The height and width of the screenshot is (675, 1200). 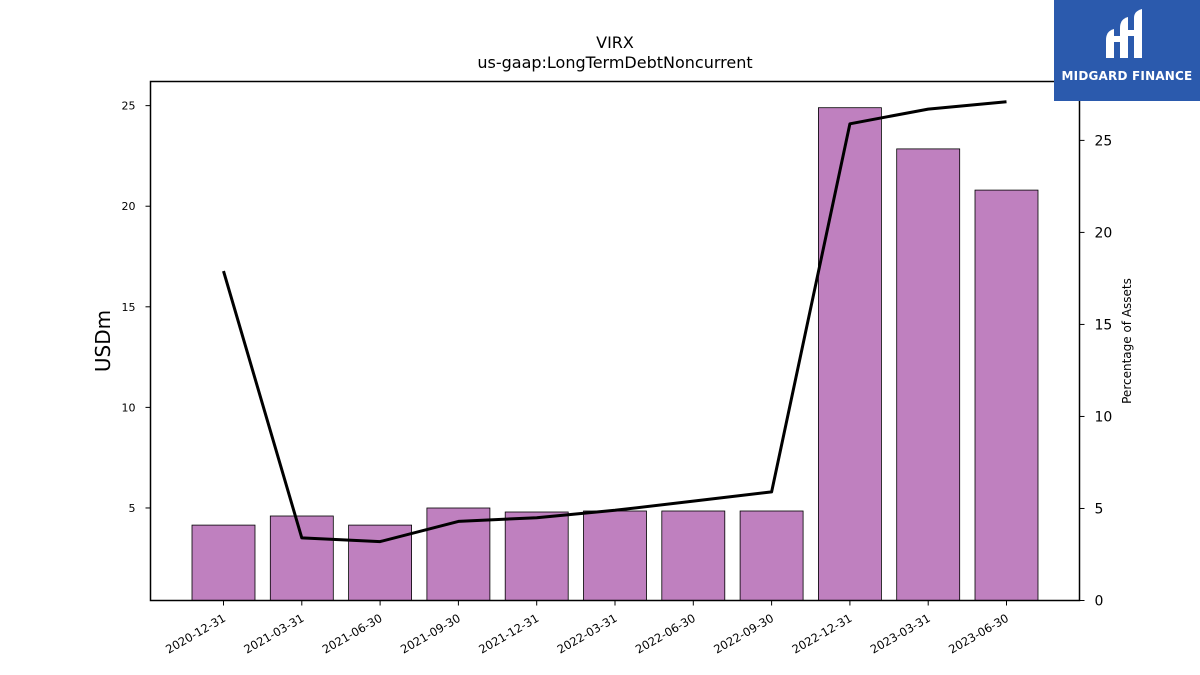 I want to click on chart-title: VIRX, so click(x=615, y=42).